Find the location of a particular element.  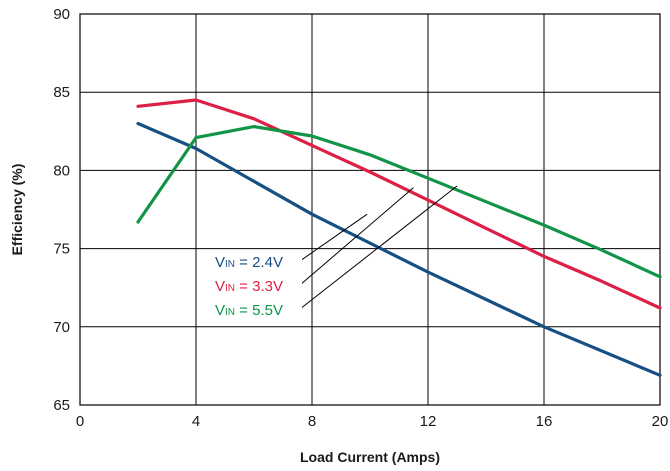

y-tick-label: 80 is located at coordinates (61, 170).